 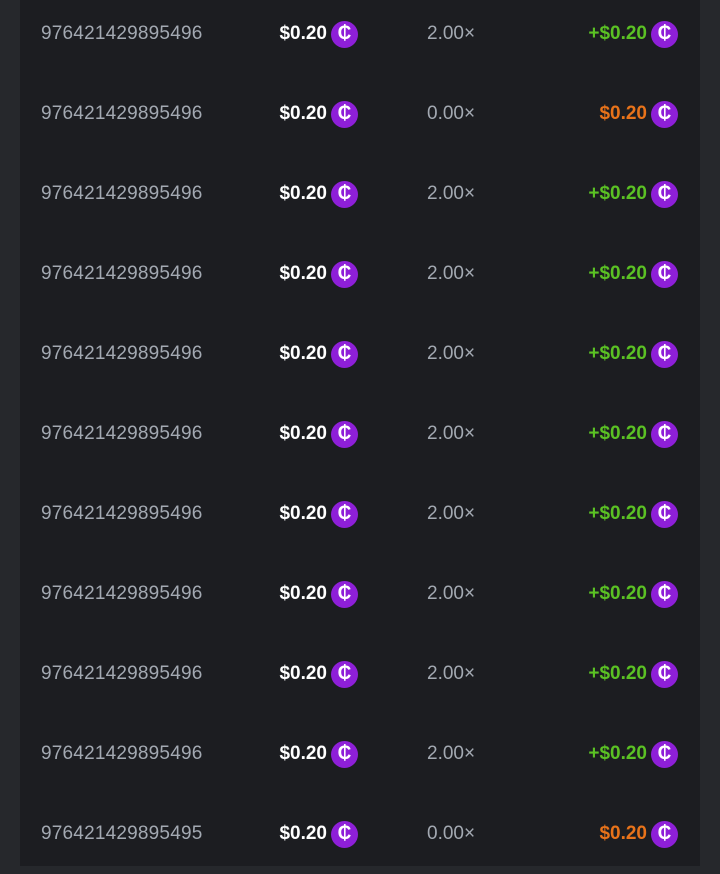 What do you see at coordinates (360, 834) in the screenshot?
I see `table-row: 976421429895495 $0.20 ₵ 0.00× $0.20 ₵` at bounding box center [360, 834].